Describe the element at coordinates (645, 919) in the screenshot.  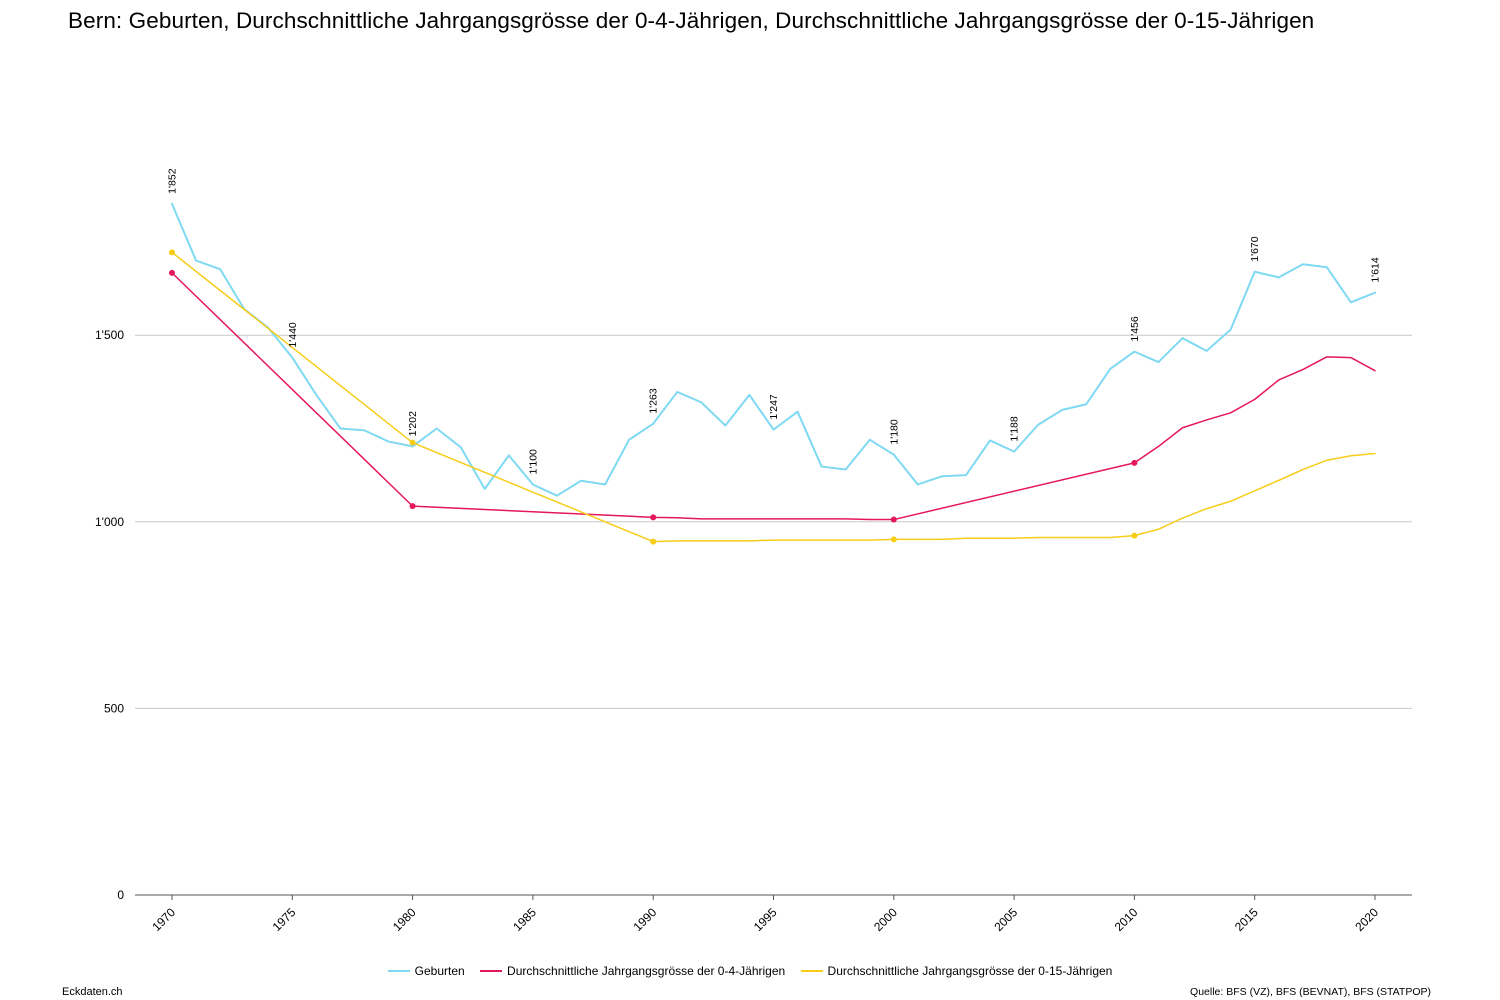
I see `x-tick-label: 1990` at that location.